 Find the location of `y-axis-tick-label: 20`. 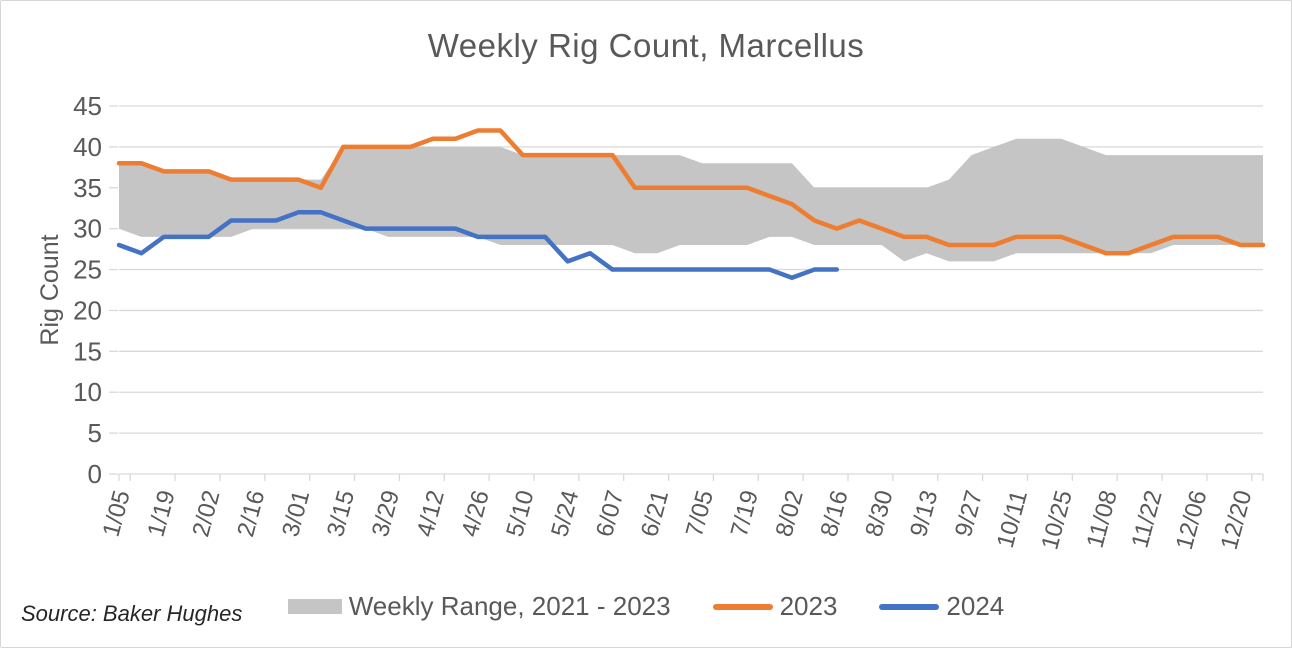

y-axis-tick-label: 20 is located at coordinates (87, 310).